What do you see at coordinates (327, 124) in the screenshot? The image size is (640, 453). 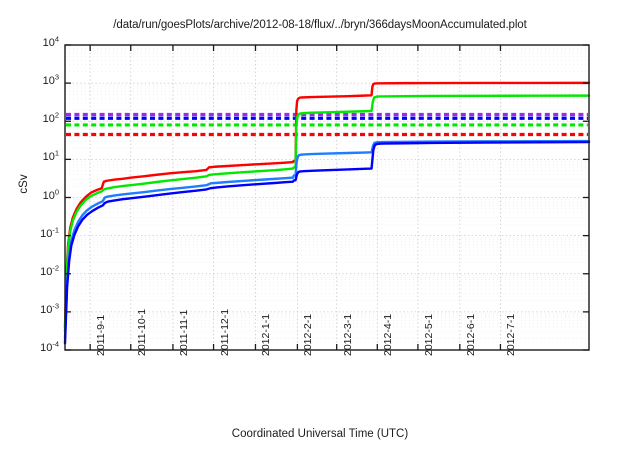 I see `threshold-lines` at bounding box center [327, 124].